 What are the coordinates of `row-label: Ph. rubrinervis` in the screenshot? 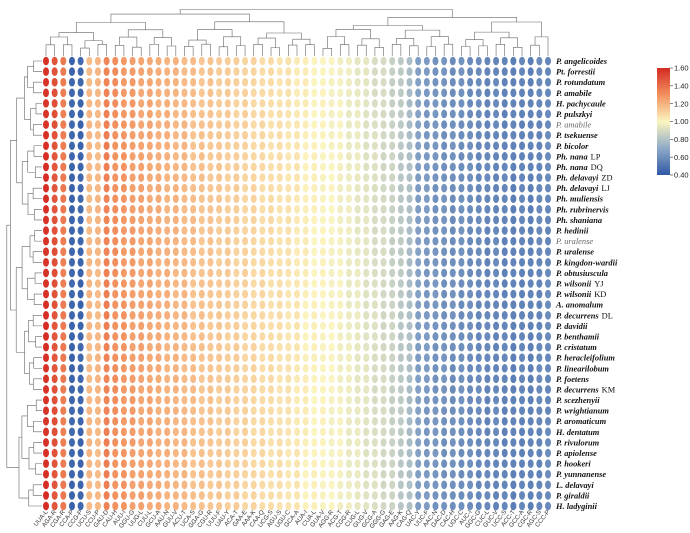 It's located at (582, 209).